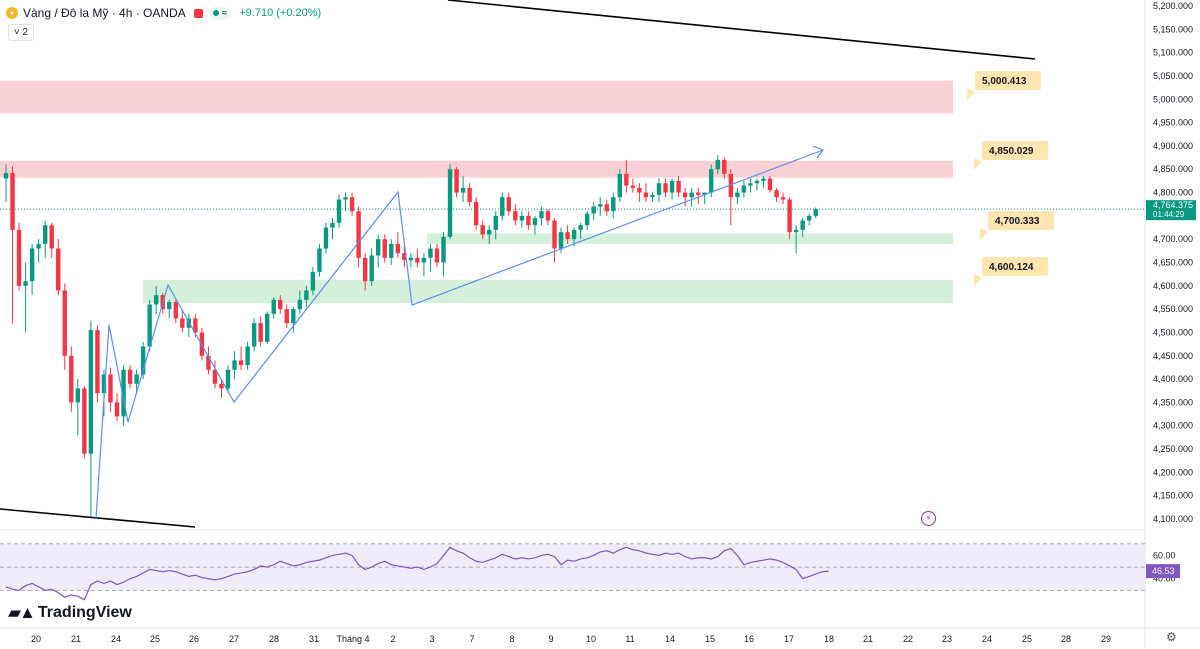  What do you see at coordinates (550, 639) in the screenshot?
I see `time-tick-label: 9` at bounding box center [550, 639].